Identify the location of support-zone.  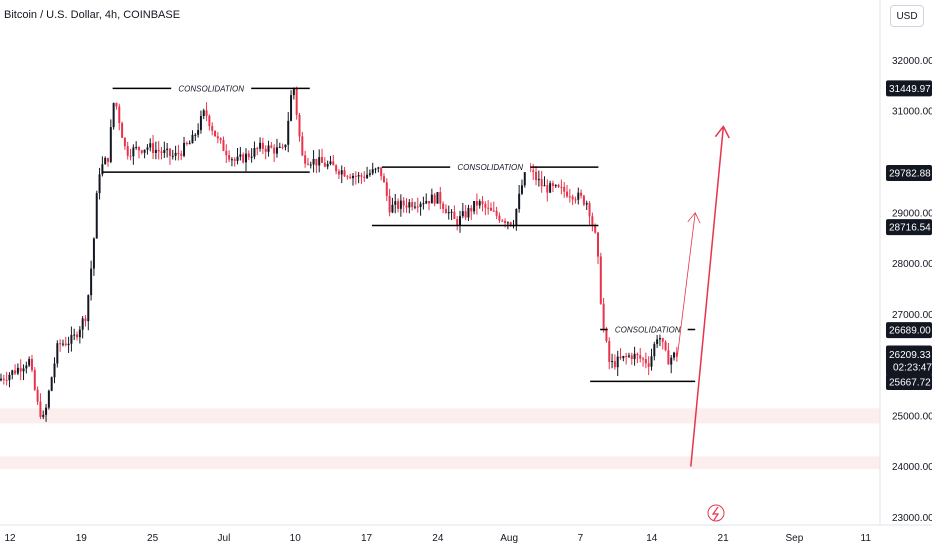
(440, 416).